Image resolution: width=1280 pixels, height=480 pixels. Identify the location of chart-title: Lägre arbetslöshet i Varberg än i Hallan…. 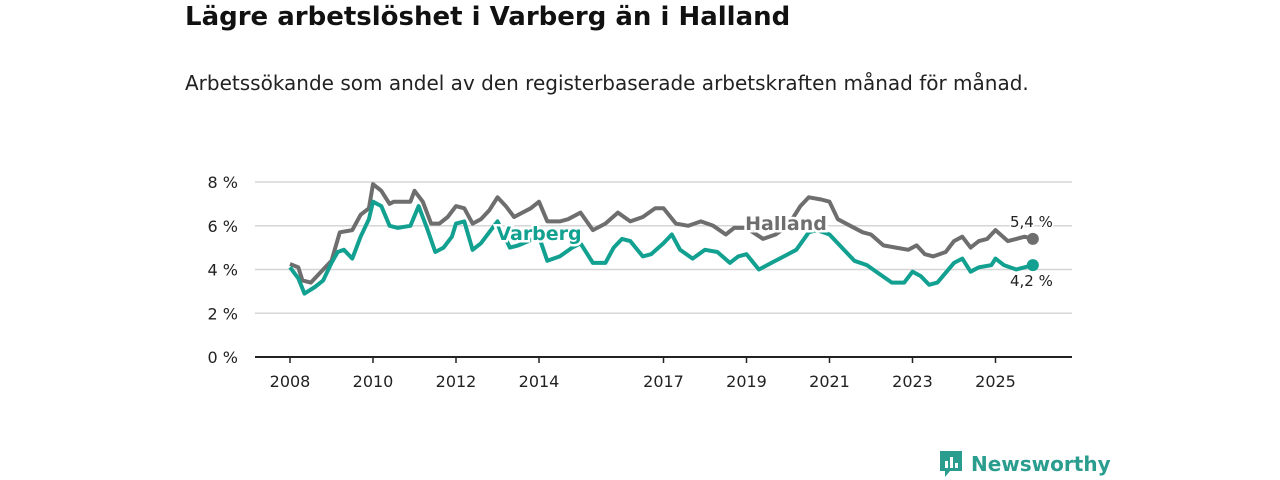
(488, 17).